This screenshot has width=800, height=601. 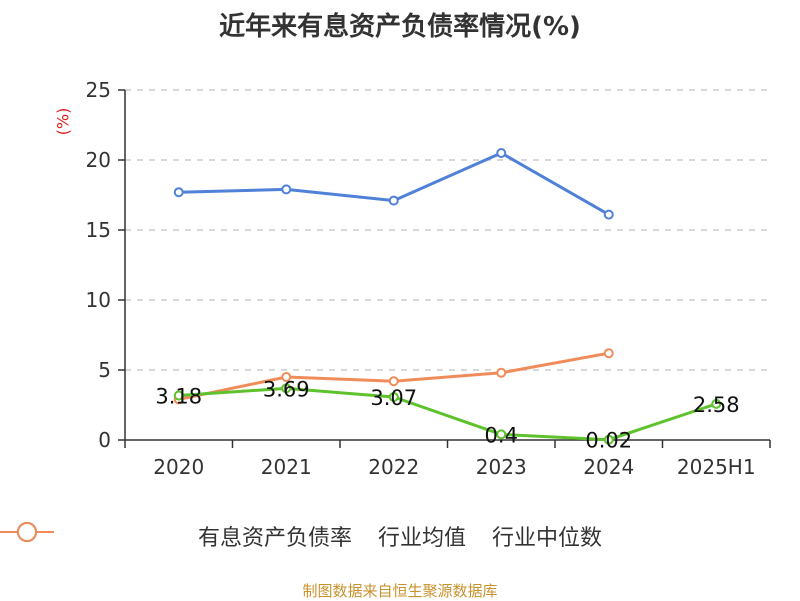 What do you see at coordinates (608, 214) in the screenshot?
I see `series-1-point-2024` at bounding box center [608, 214].